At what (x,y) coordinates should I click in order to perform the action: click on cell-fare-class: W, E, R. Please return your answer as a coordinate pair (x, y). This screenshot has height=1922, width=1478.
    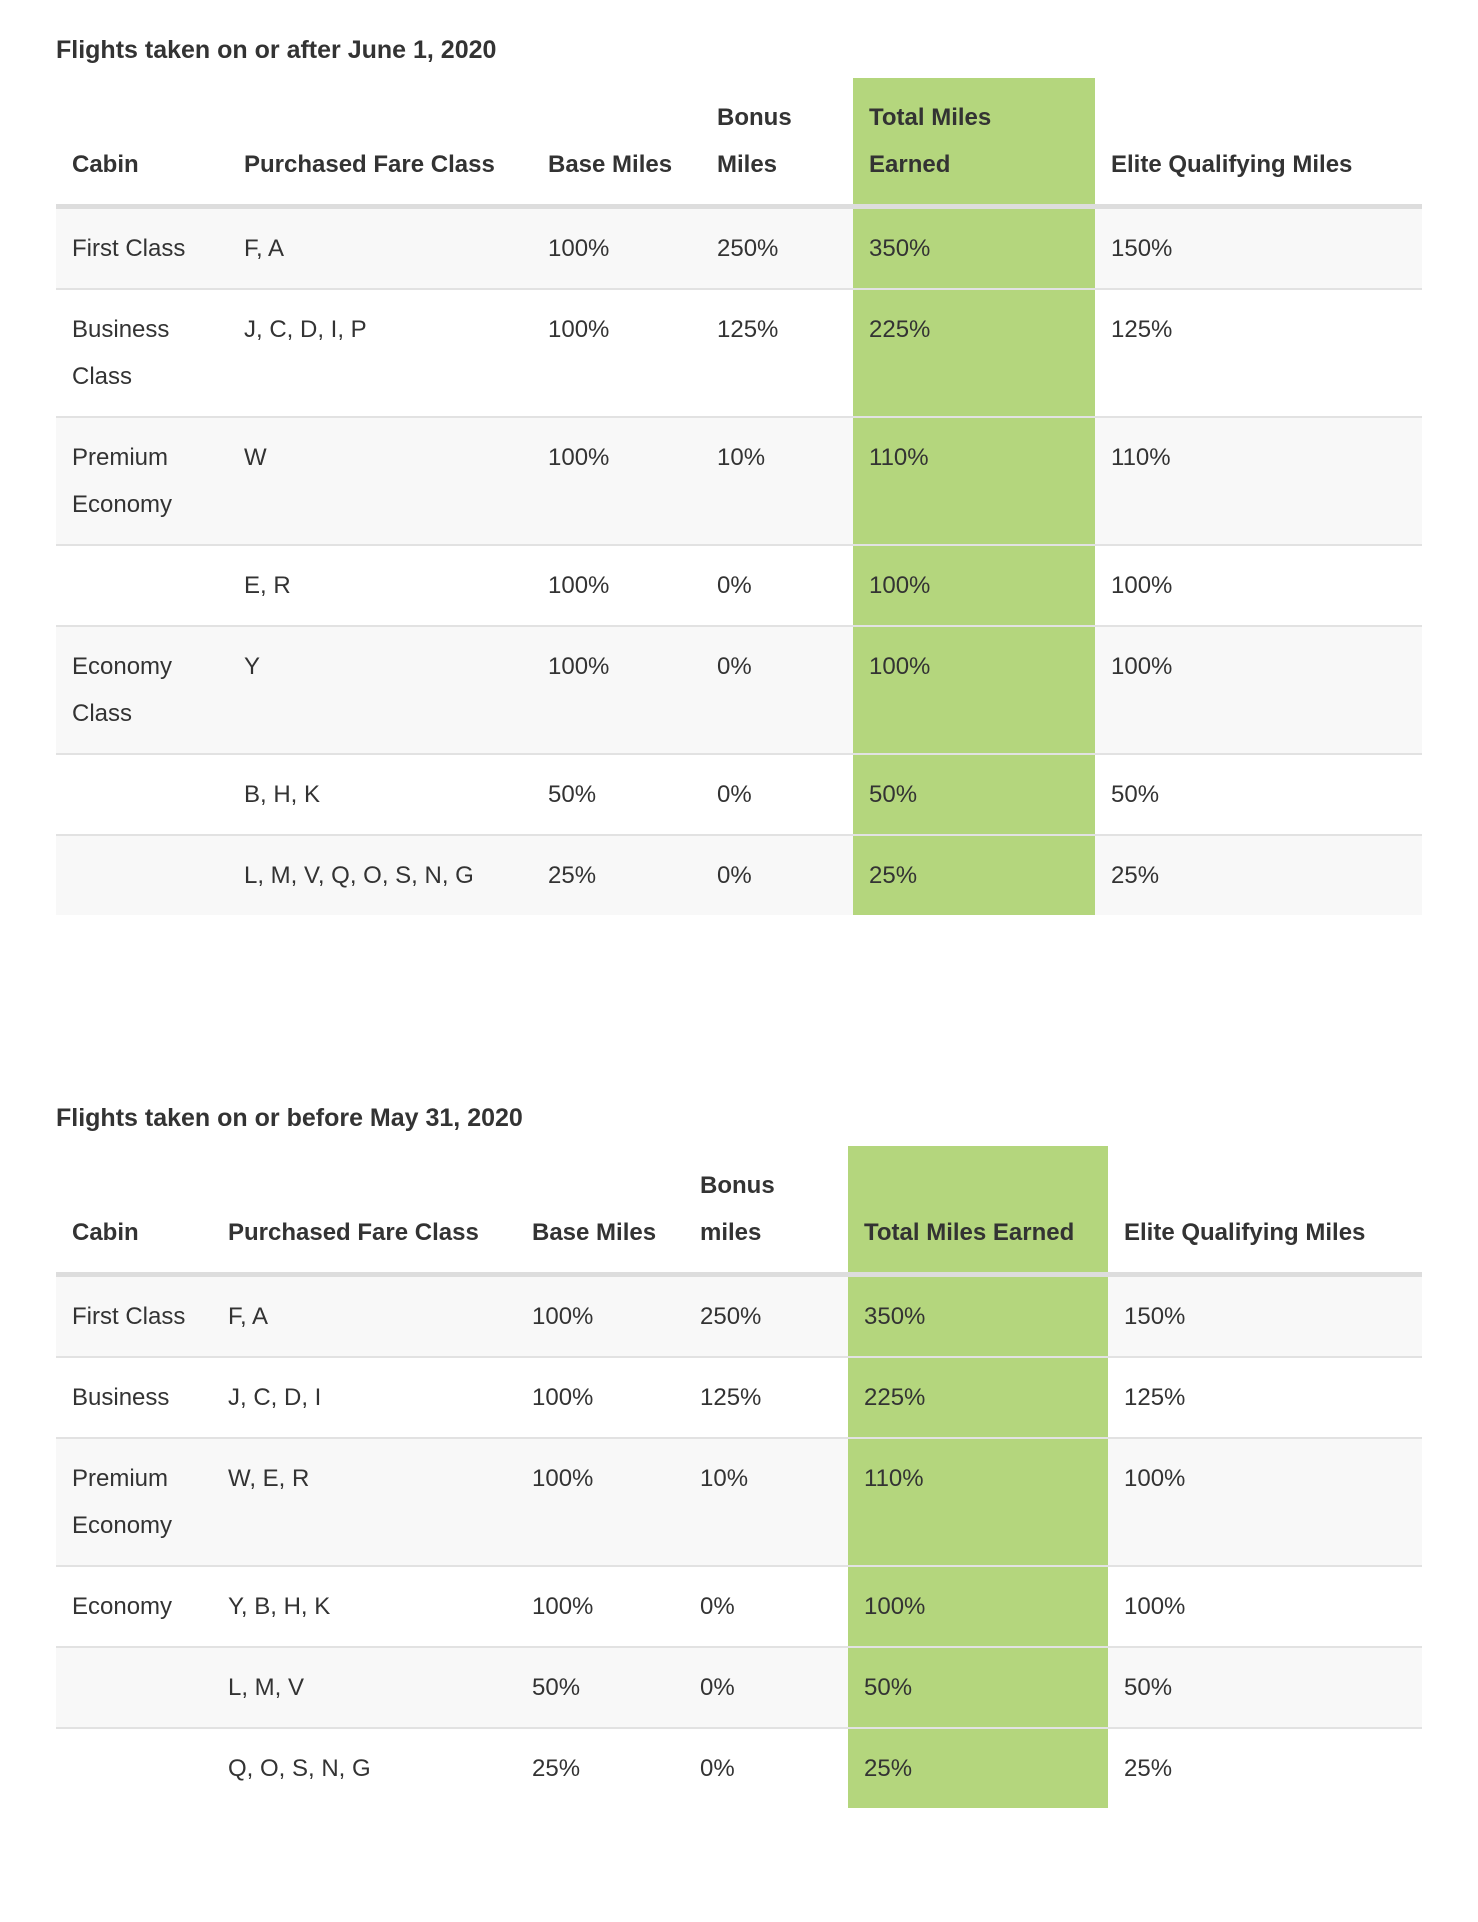
    Looking at the image, I should click on (364, 1502).